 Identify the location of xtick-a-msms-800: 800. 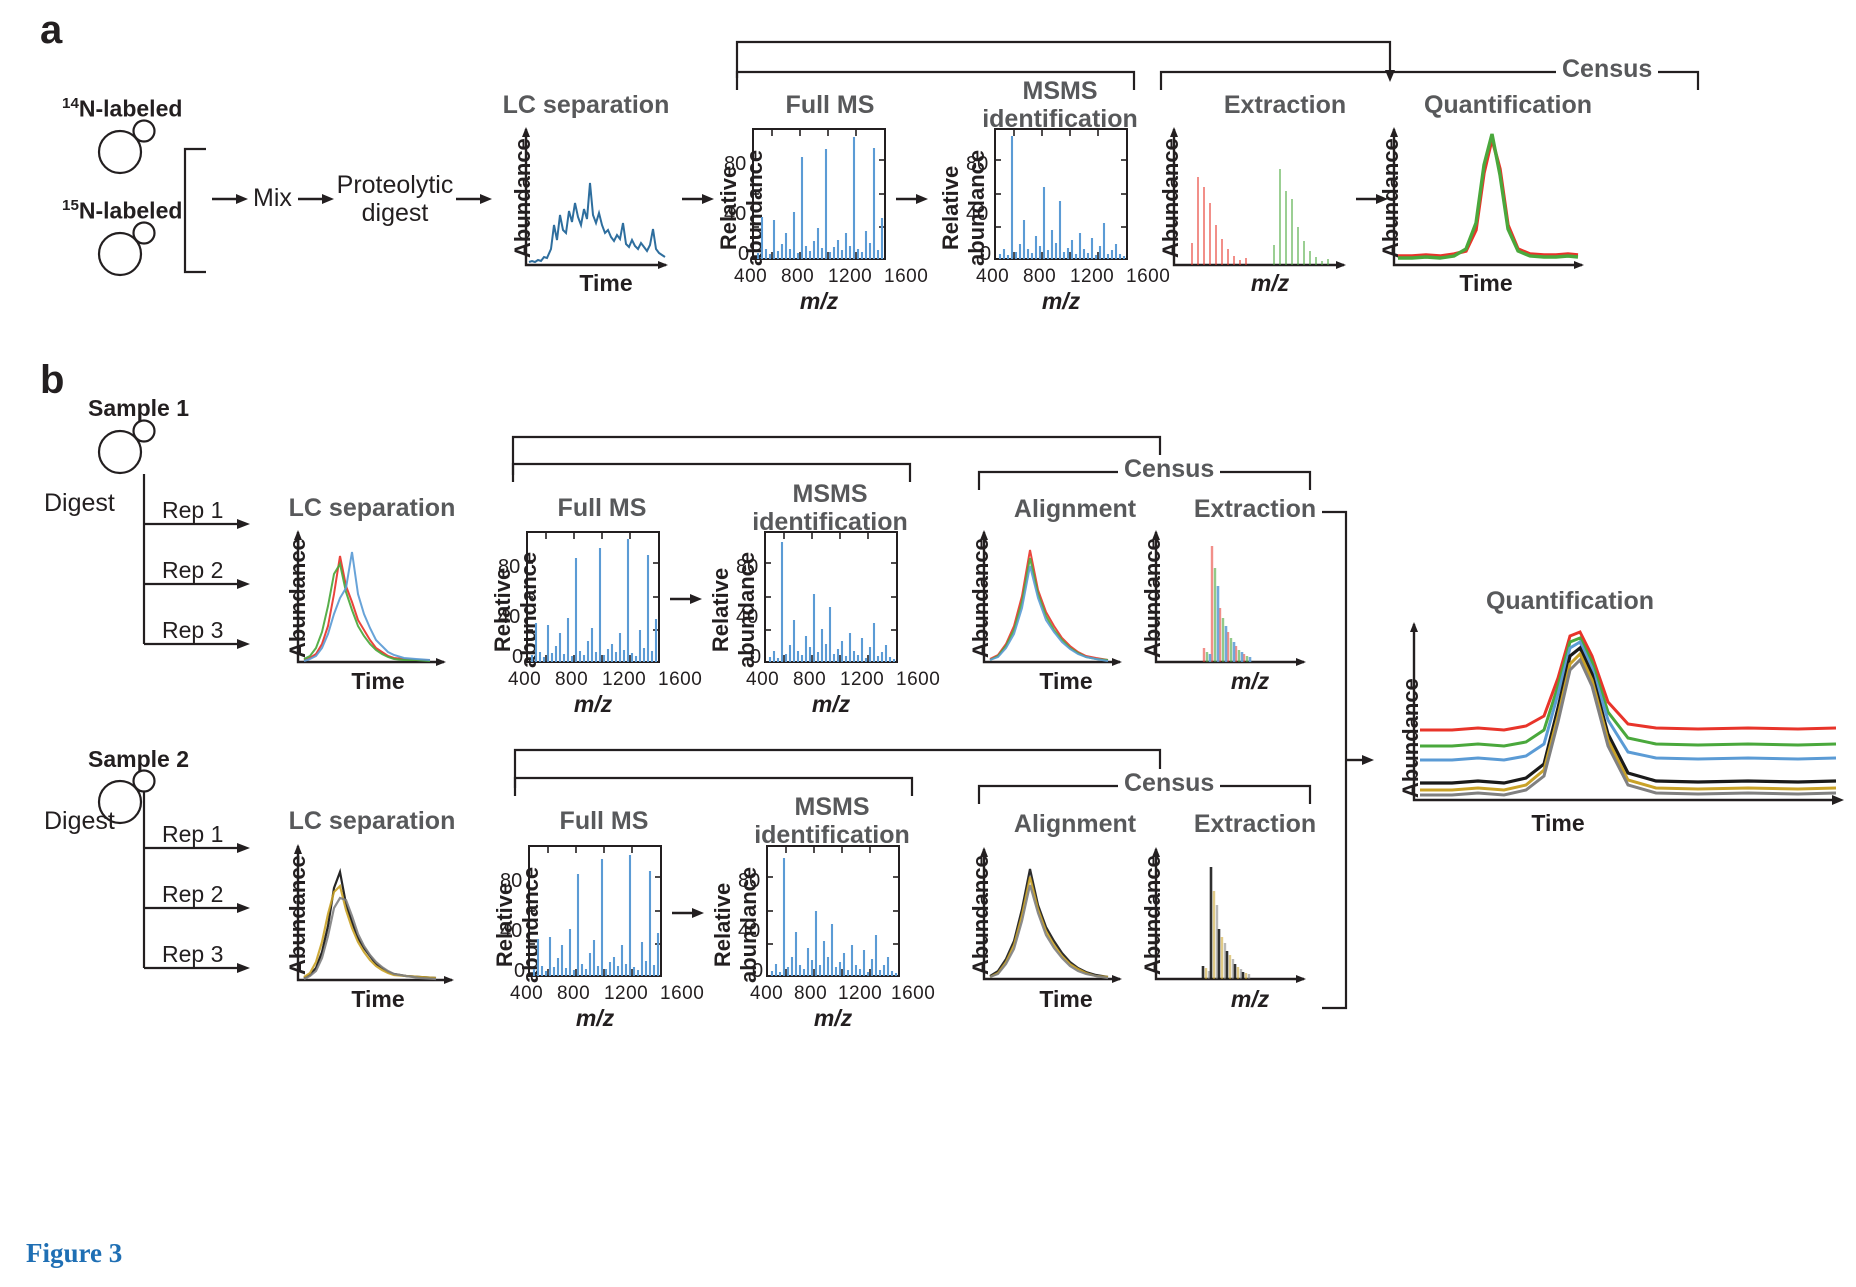
(1039, 276).